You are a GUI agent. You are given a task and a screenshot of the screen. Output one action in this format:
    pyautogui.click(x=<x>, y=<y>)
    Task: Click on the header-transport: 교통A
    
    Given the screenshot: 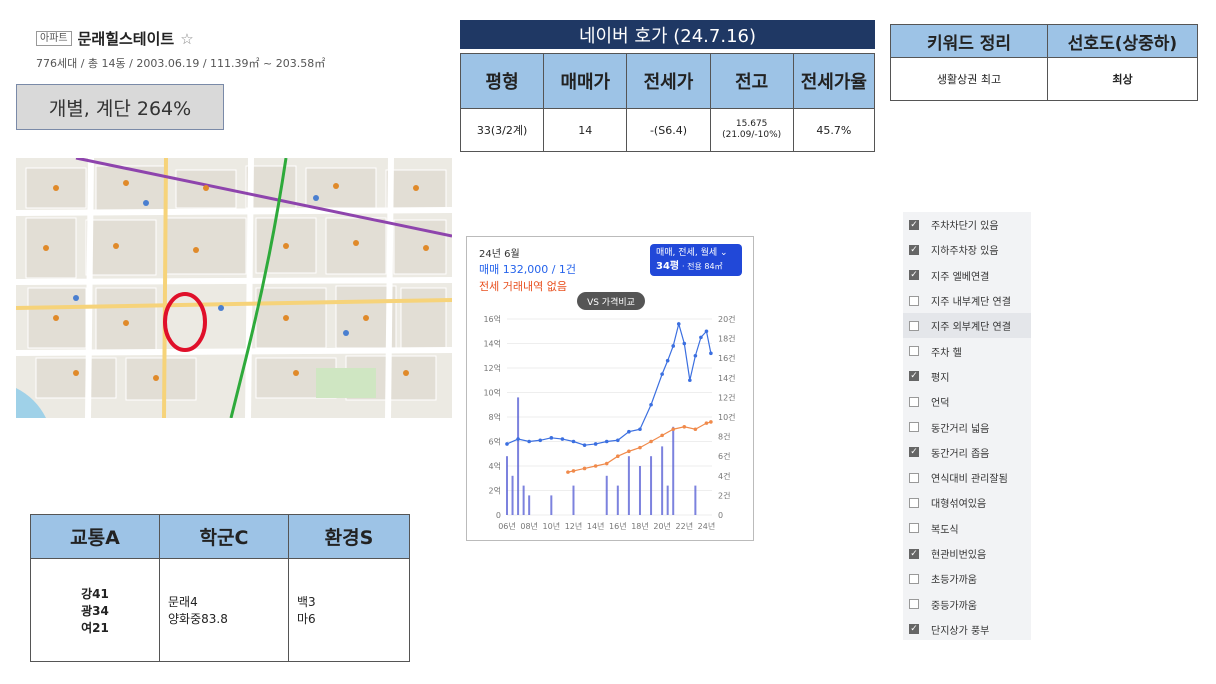 What is the action you would take?
    pyautogui.click(x=95, y=536)
    